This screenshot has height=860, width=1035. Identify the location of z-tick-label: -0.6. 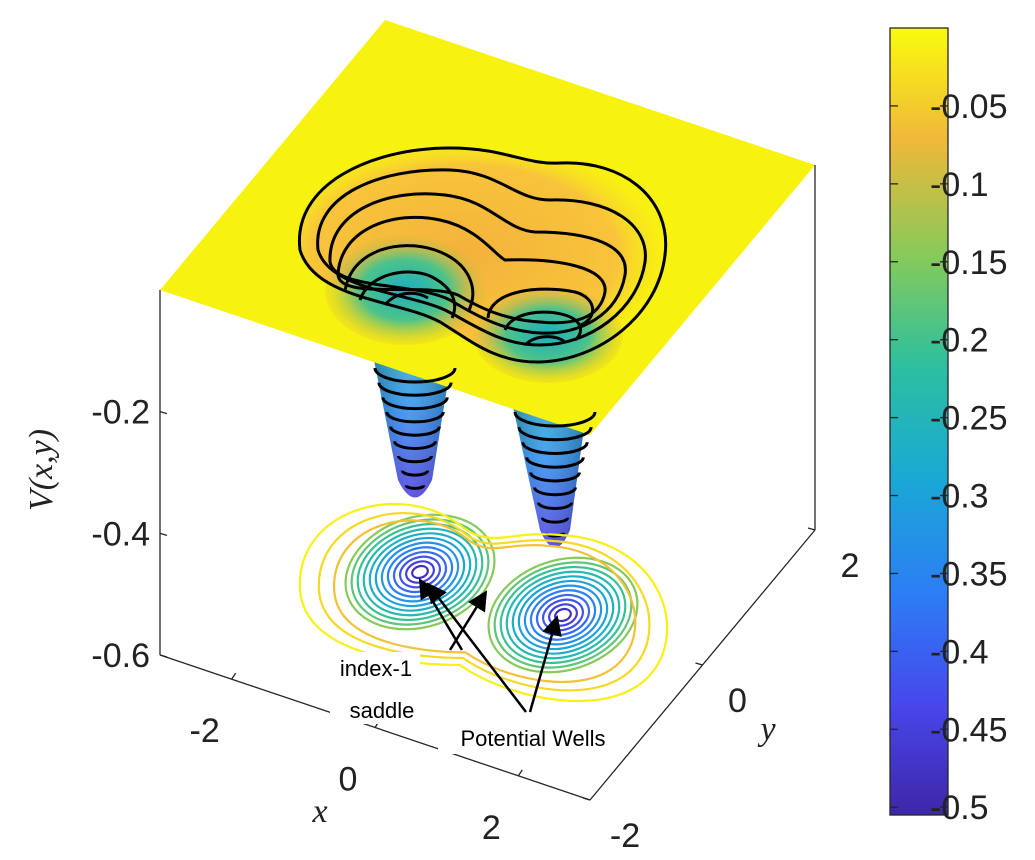
(120, 656).